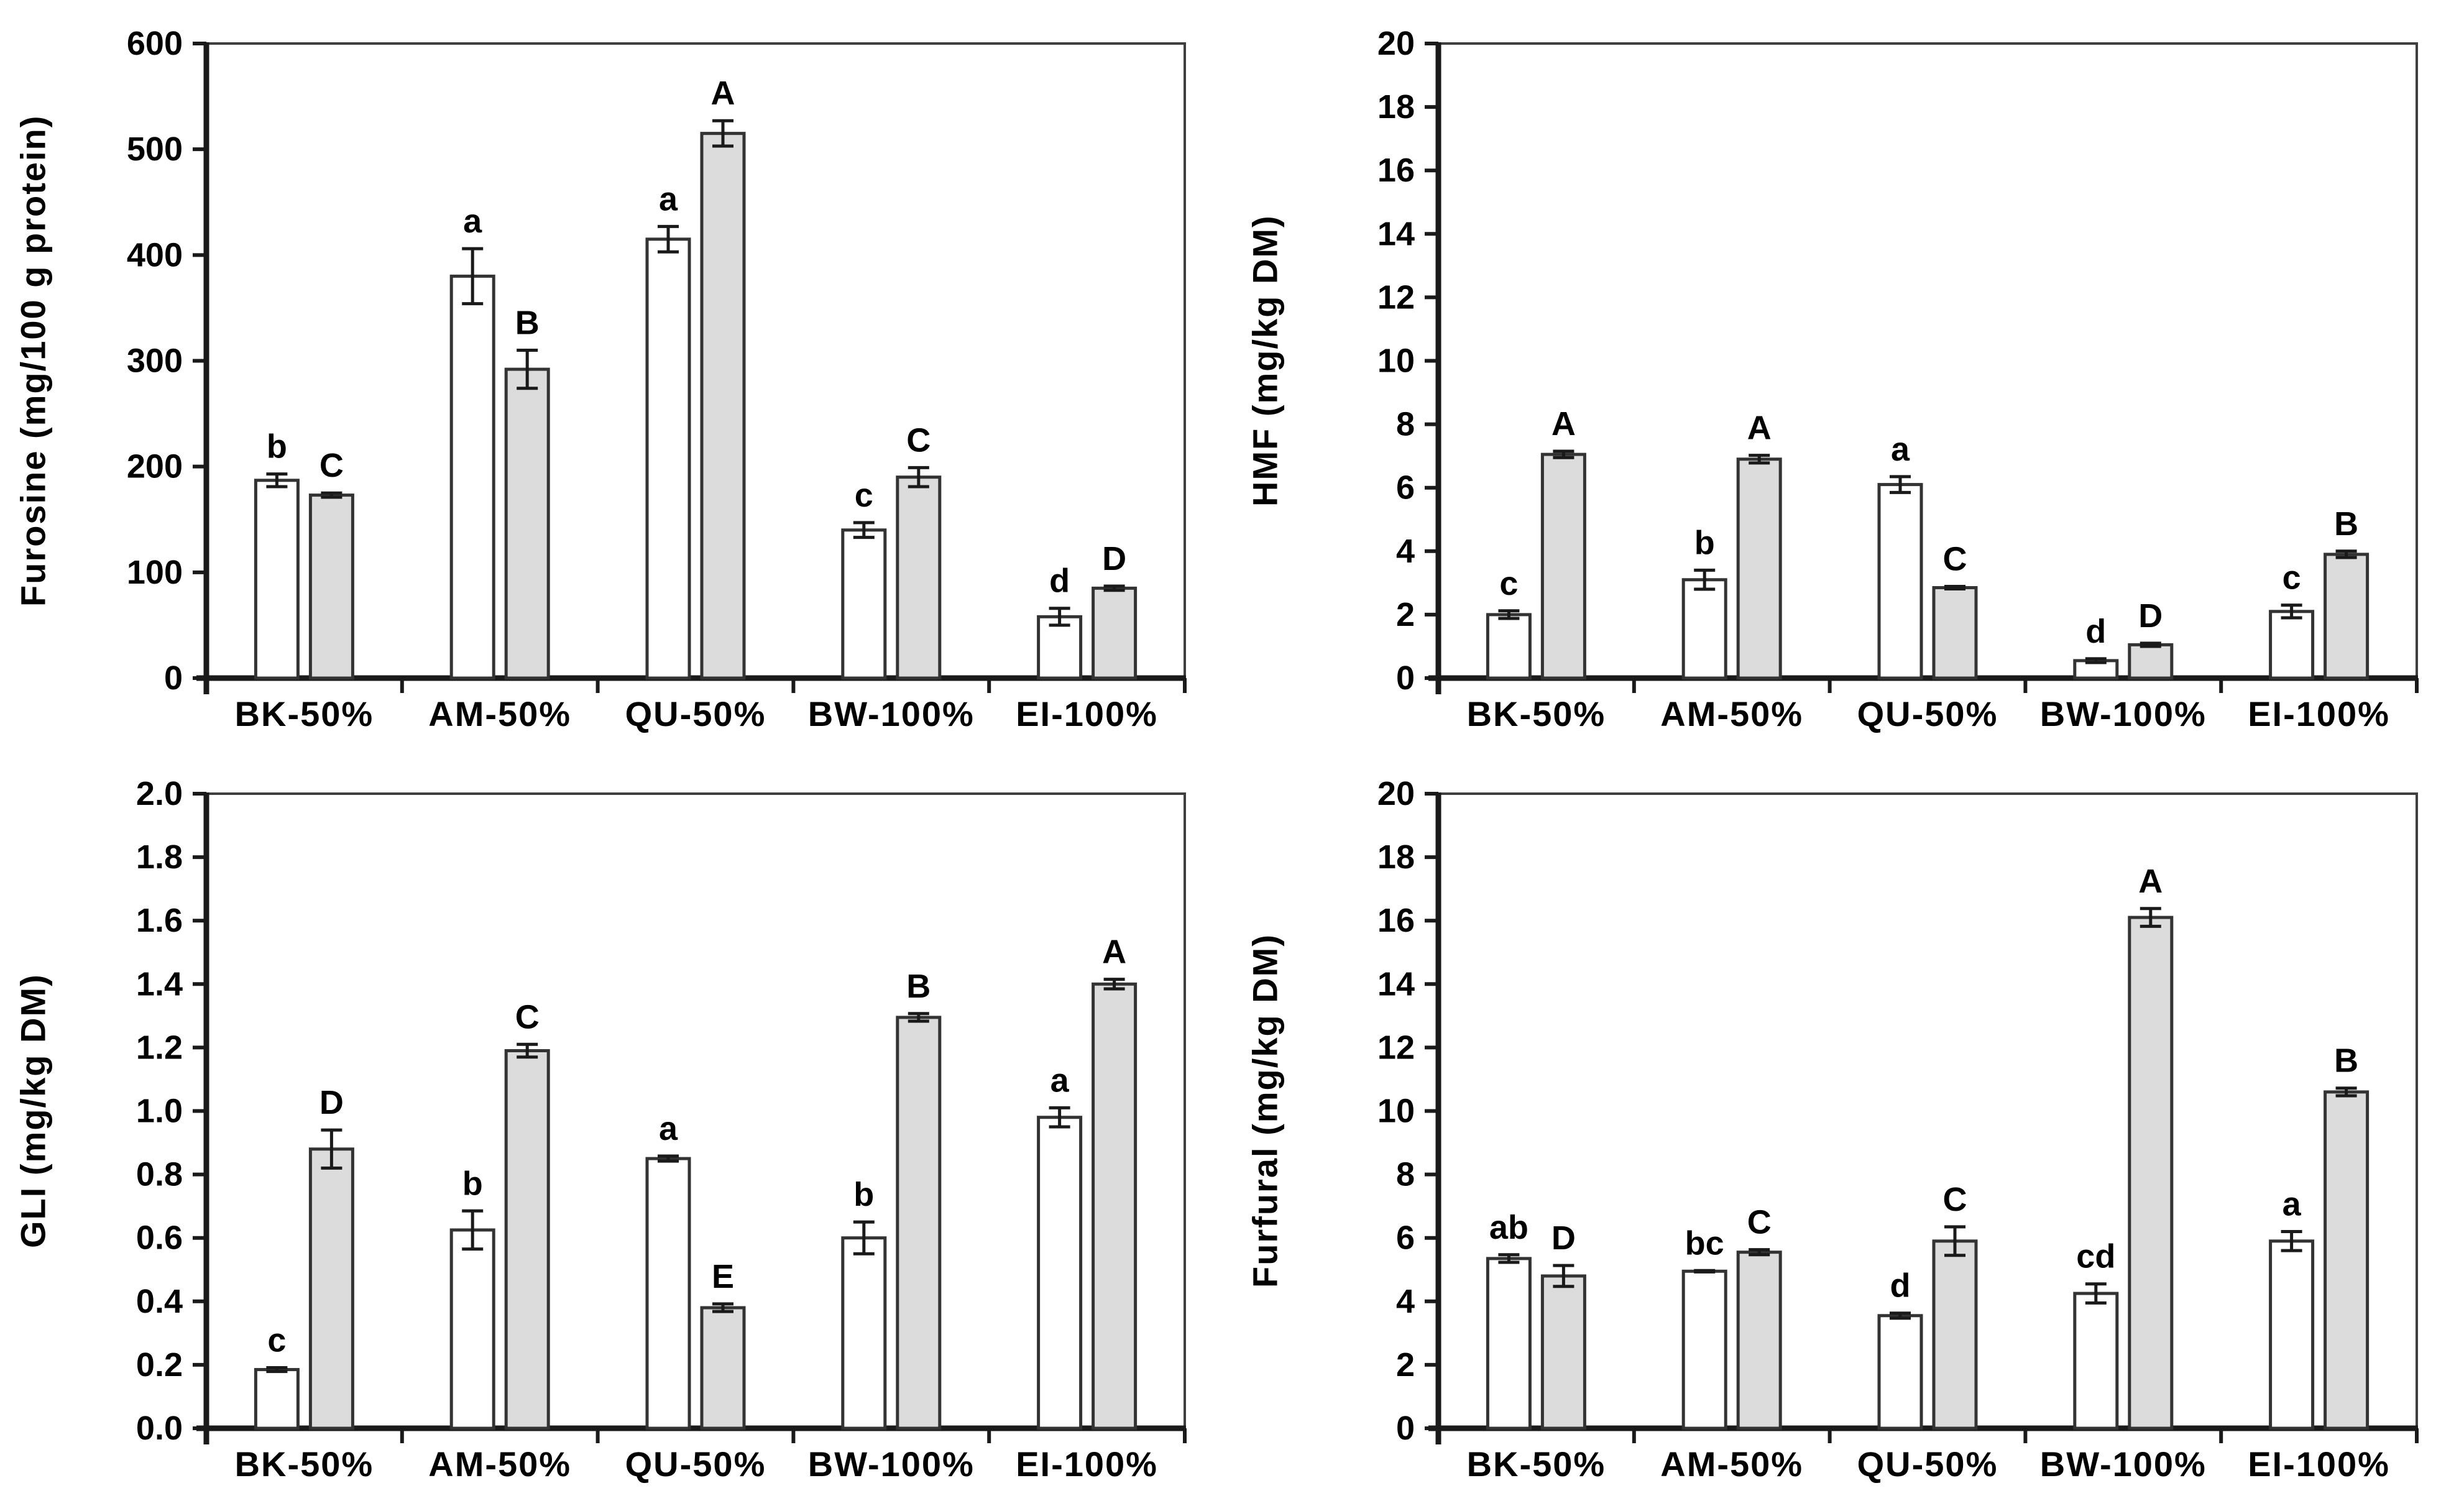 This screenshot has height=1501, width=2464. What do you see at coordinates (1405, 1365) in the screenshot?
I see `y-tick-label: 2` at bounding box center [1405, 1365].